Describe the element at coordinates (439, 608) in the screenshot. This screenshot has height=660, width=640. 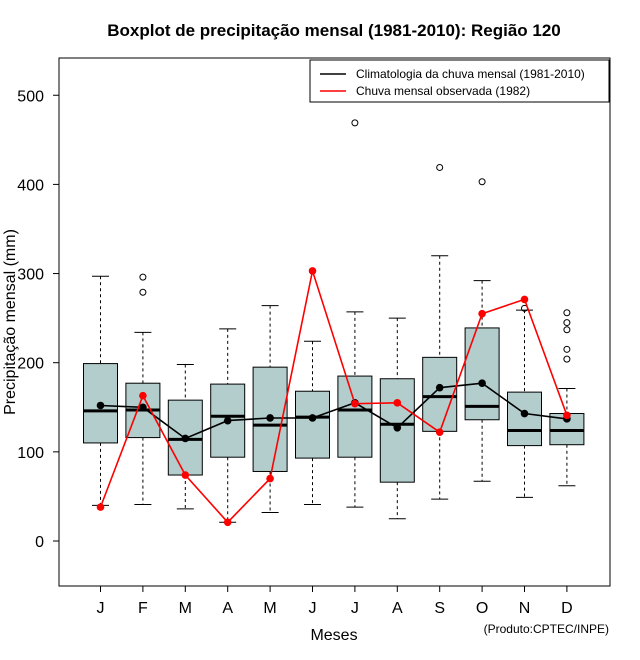
I see `x-tick-label: S` at that location.